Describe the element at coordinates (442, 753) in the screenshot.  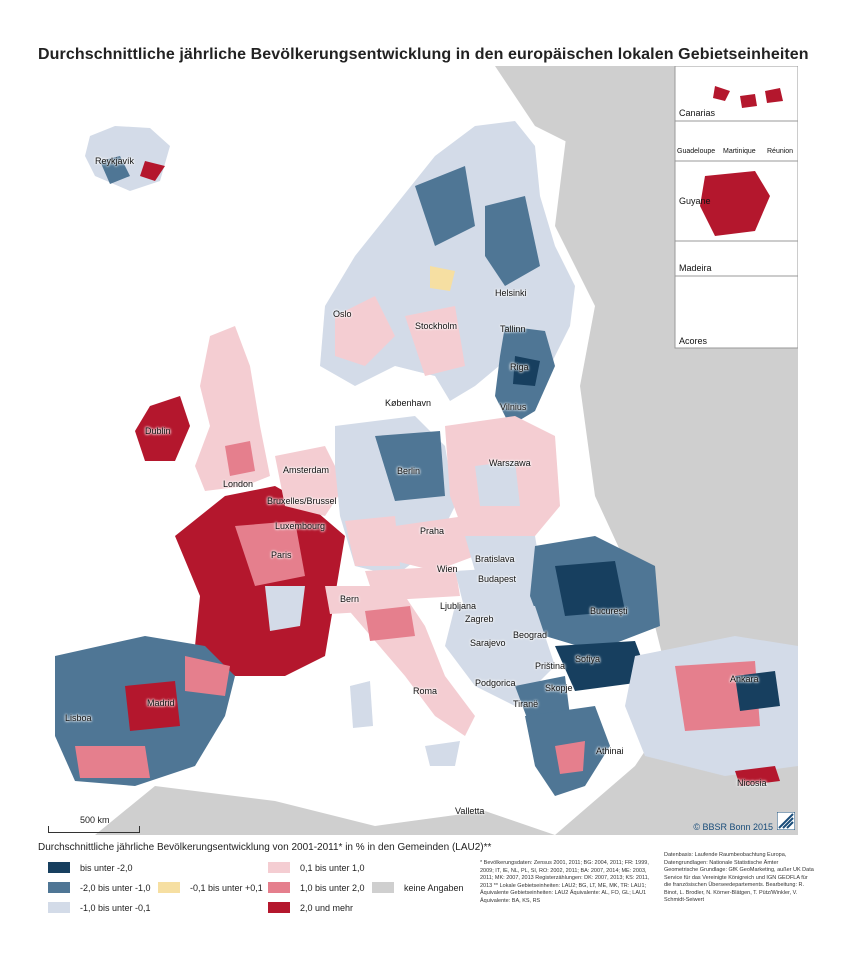
I see `sicily` at that location.